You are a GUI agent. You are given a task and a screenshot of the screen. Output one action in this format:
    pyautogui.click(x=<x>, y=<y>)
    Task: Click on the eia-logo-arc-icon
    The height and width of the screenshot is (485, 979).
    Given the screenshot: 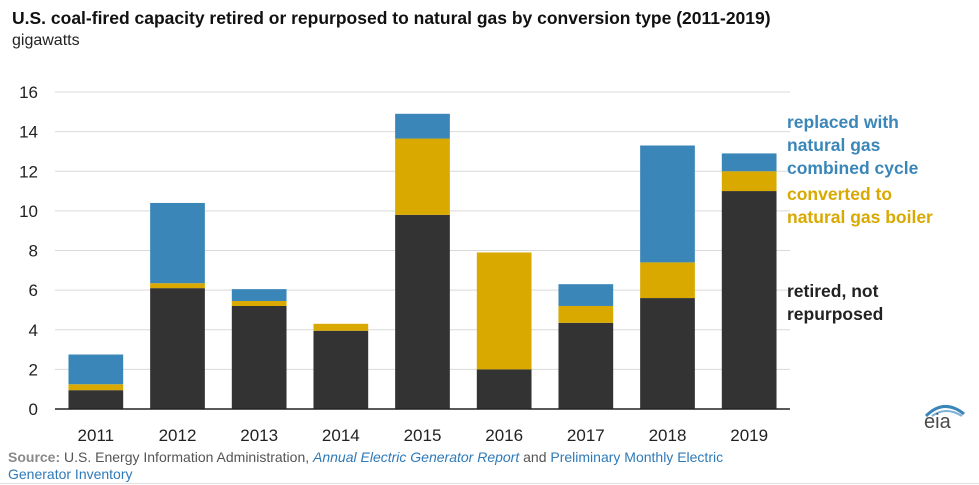 What is the action you would take?
    pyautogui.click(x=944, y=411)
    